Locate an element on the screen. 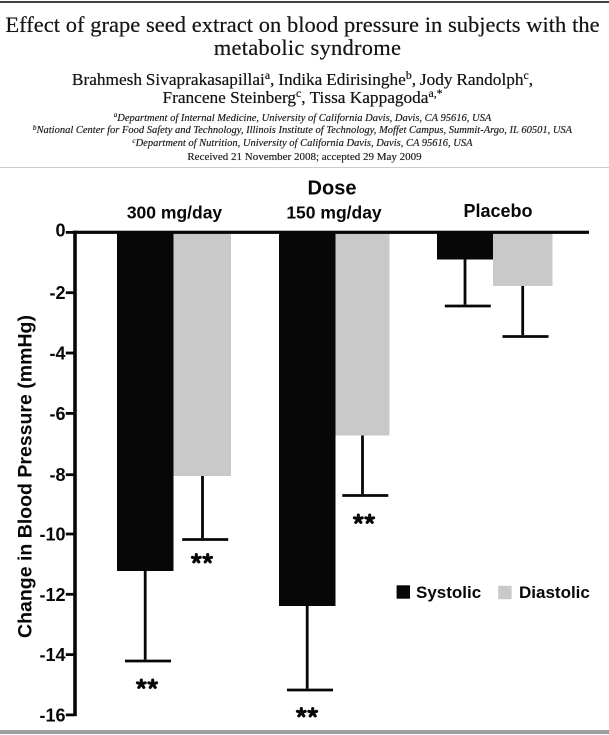  svg-text: -8 is located at coordinates (57, 475).